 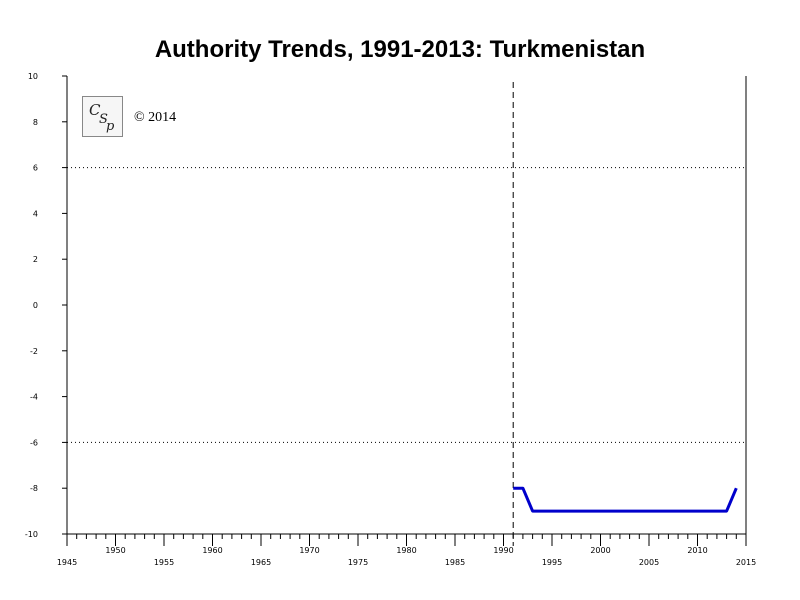 I want to click on y-tick-label: 4, so click(x=35, y=213).